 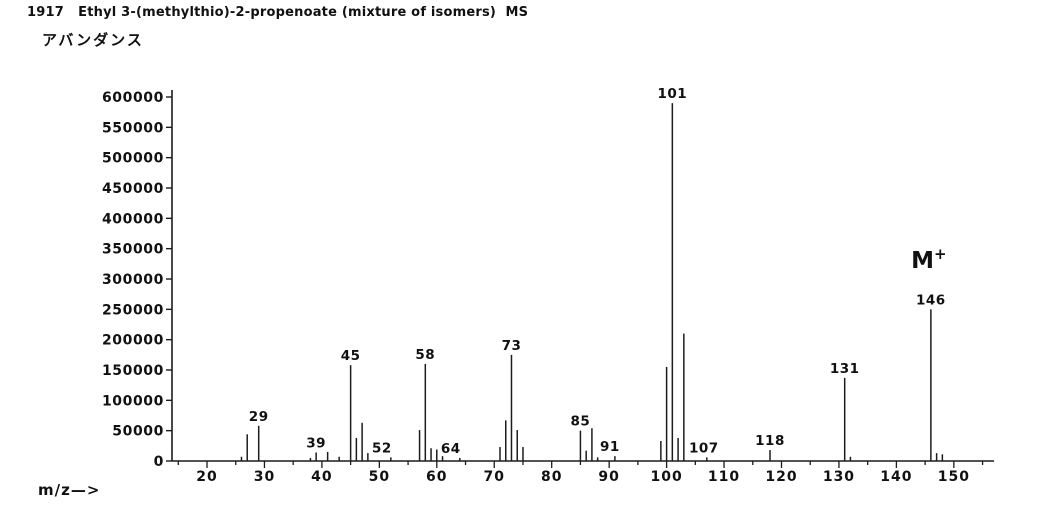 What do you see at coordinates (133, 128) in the screenshot?
I see `y-tick-label: 550000` at bounding box center [133, 128].